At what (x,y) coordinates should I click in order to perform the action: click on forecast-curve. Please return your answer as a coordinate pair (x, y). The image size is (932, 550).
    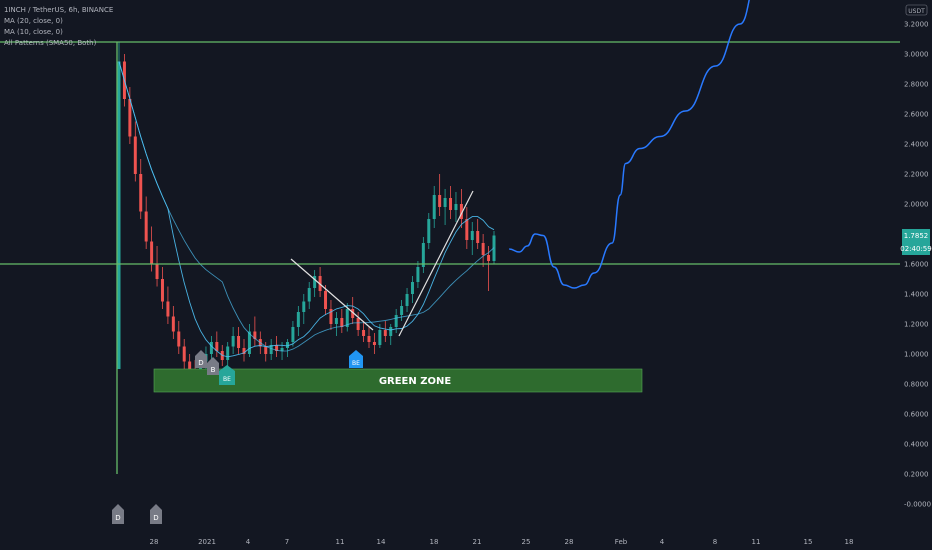
    Looking at the image, I should click on (633, 144).